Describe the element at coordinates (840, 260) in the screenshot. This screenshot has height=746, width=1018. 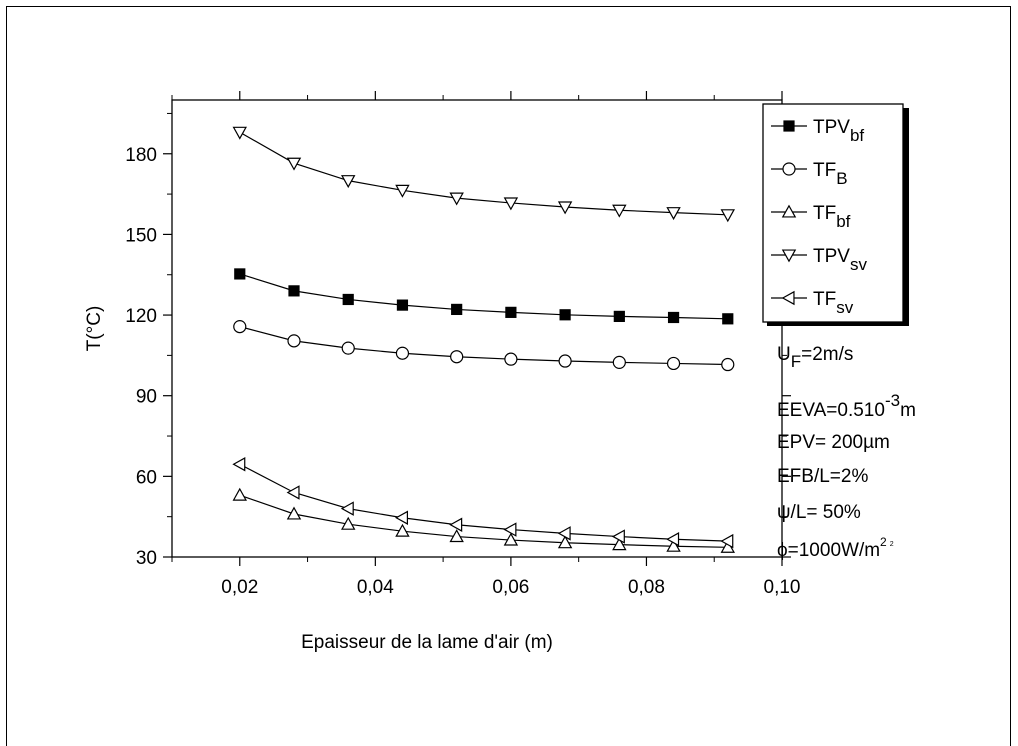
I see `legend-label: TPVsv` at that location.